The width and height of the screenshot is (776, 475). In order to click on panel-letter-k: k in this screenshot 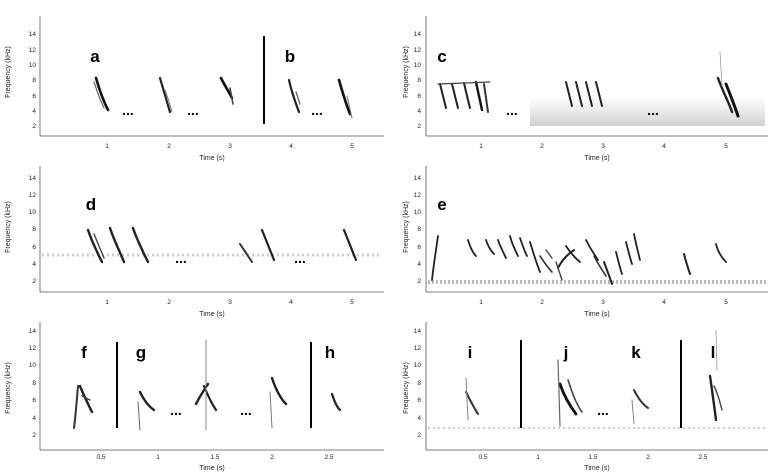, I will do `click(636, 352)`.